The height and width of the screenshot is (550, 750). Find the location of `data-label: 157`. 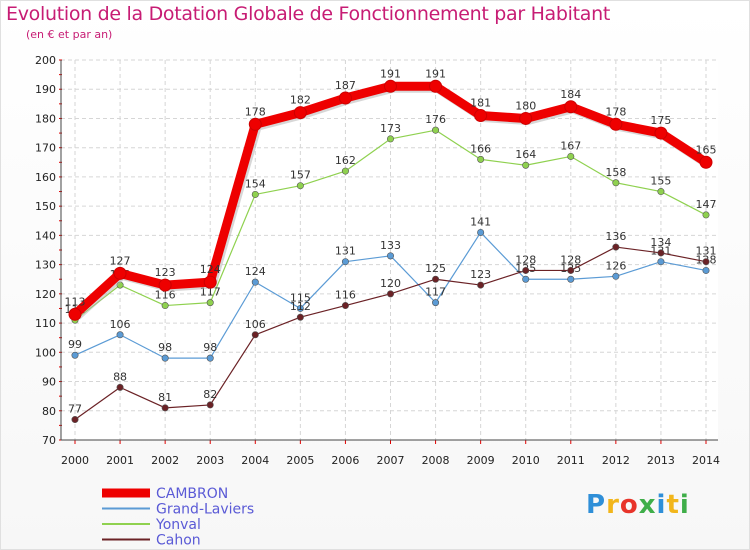

data-label: 157 is located at coordinates (300, 175).